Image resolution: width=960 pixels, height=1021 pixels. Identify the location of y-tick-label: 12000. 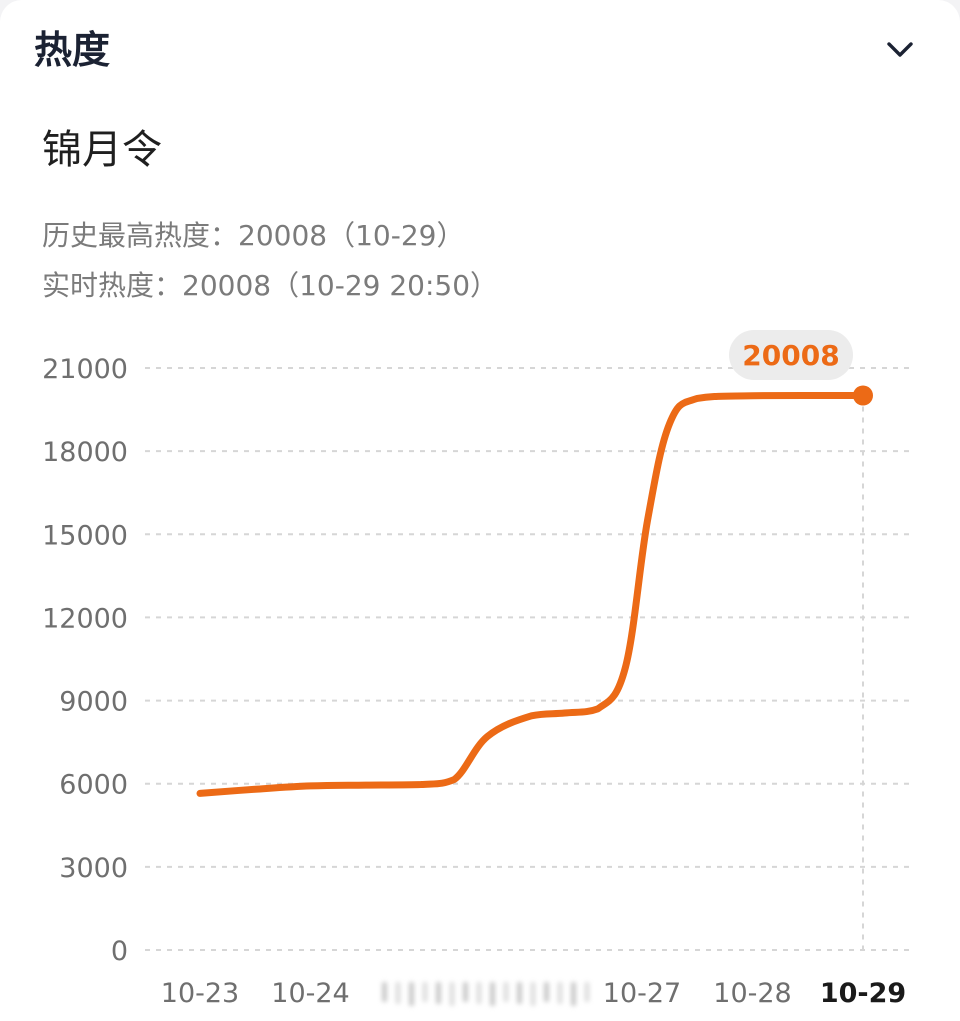
(85, 618).